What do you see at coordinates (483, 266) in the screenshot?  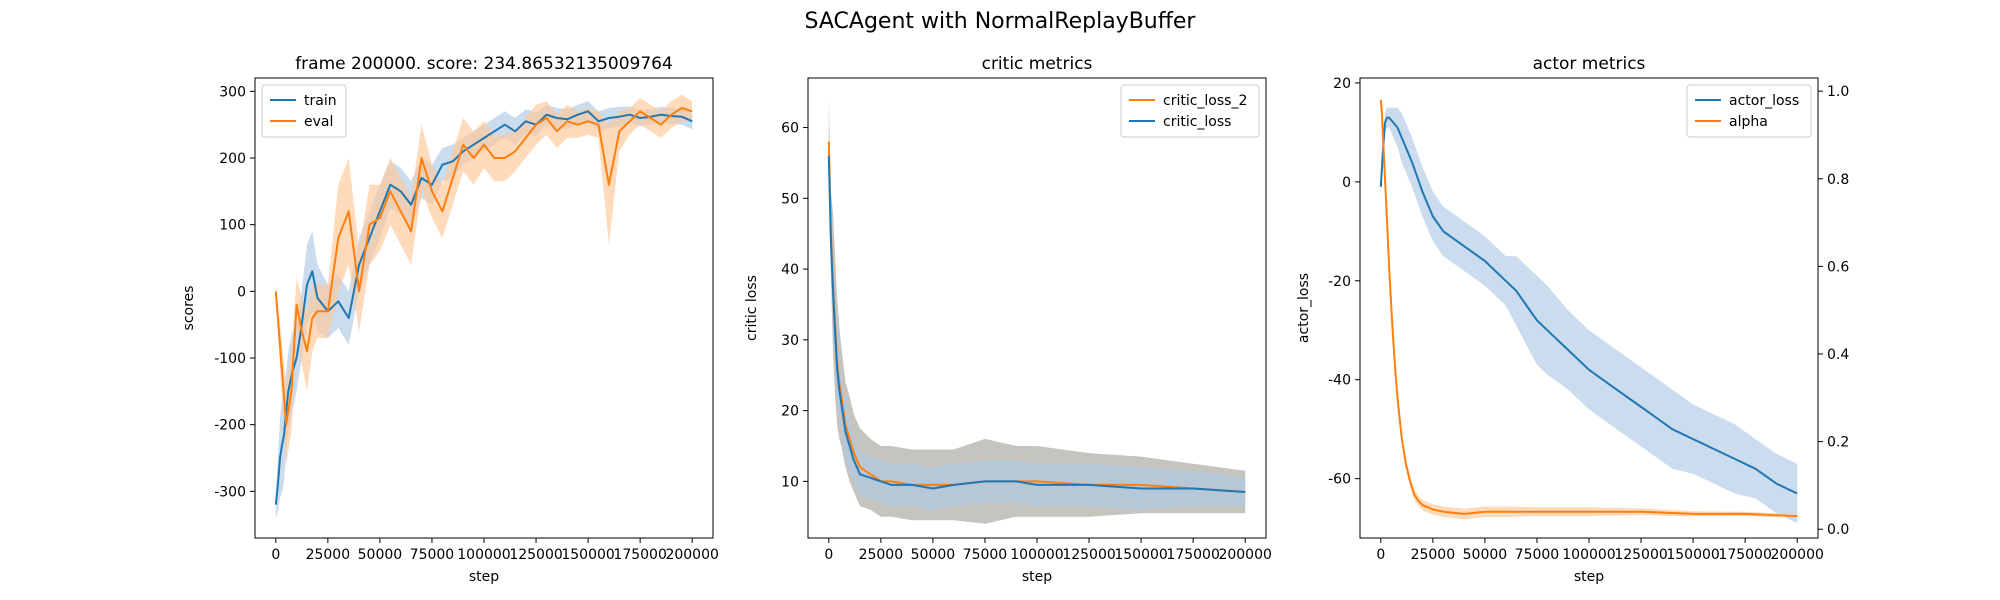 I see `series-line-eval` at bounding box center [483, 266].